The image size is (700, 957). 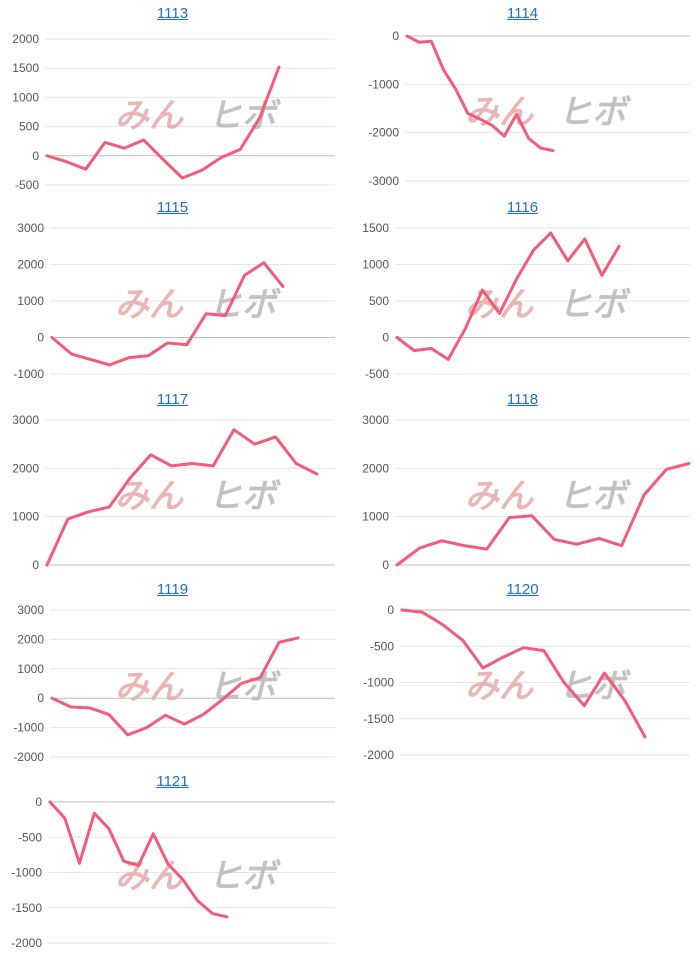 I want to click on chart-panel-1118: 3000 2000 1000 0 みん ヒボ 1118, so click(x=522, y=484).